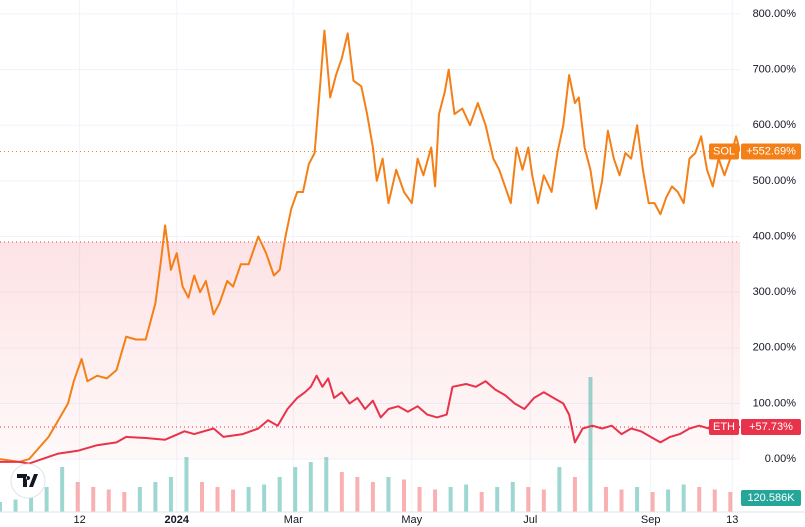 This screenshot has width=805, height=527. I want to click on volume-last-box, so click(771, 498).